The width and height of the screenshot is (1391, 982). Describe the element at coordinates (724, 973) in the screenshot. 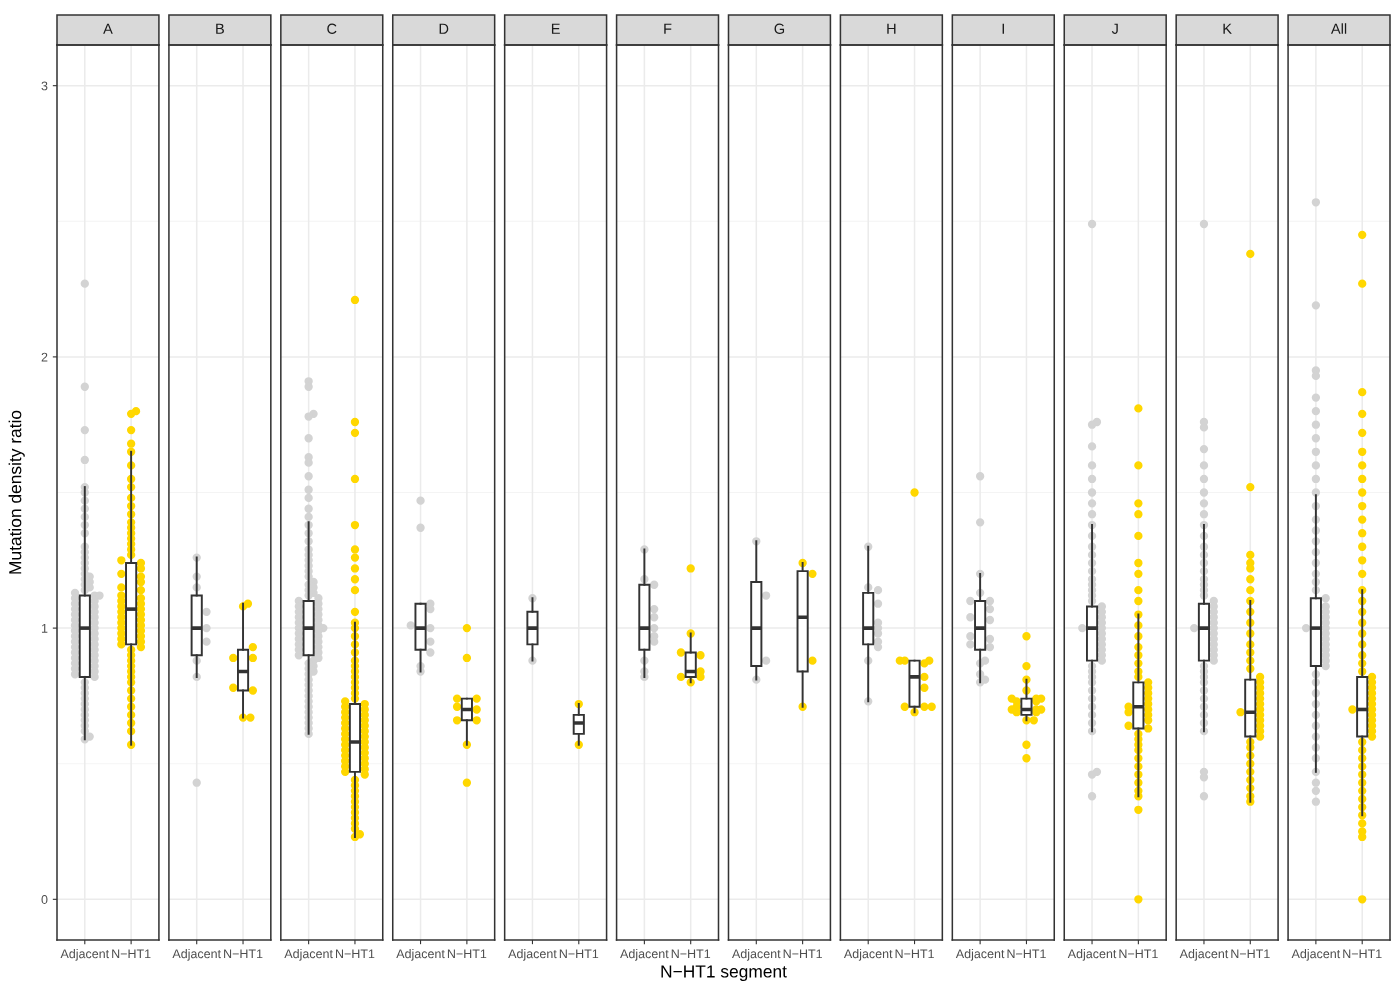

I see `x-axis-title: N−HT1 segment` at that location.